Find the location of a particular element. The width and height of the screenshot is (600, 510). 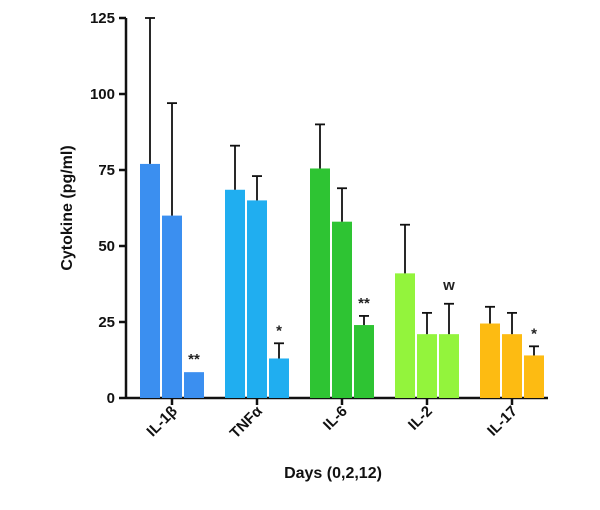

x-tick-label: IL-17 is located at coordinates (502, 421).